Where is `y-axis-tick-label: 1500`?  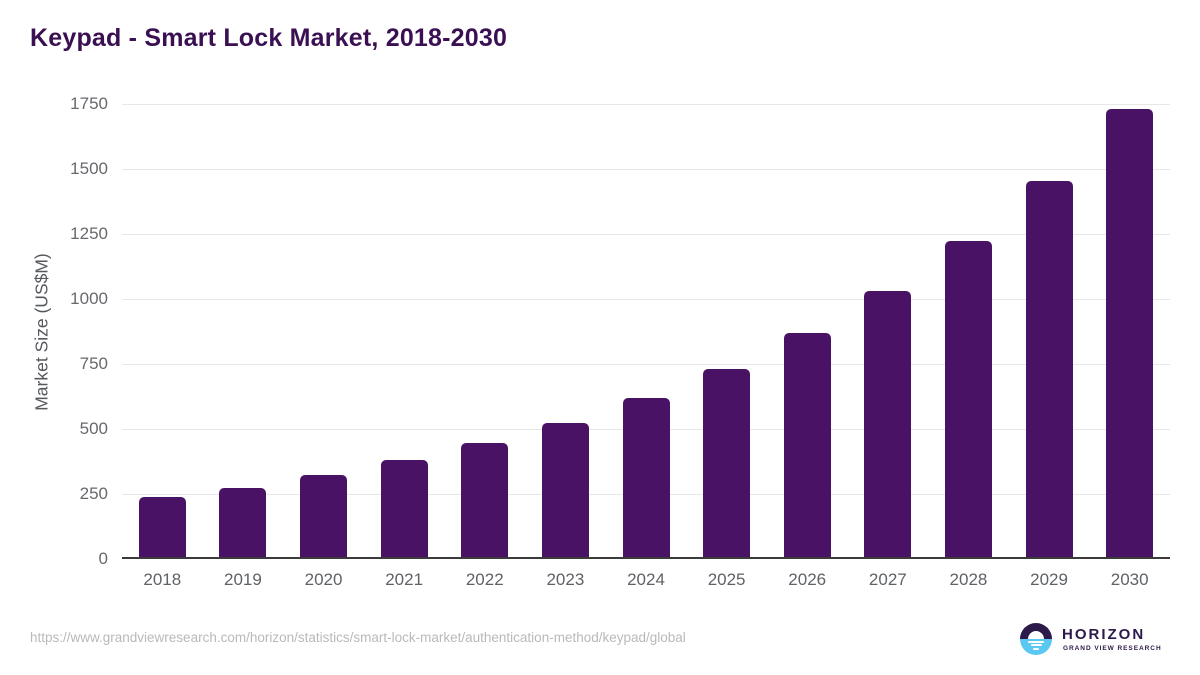 y-axis-tick-label: 1500 is located at coordinates (89, 168).